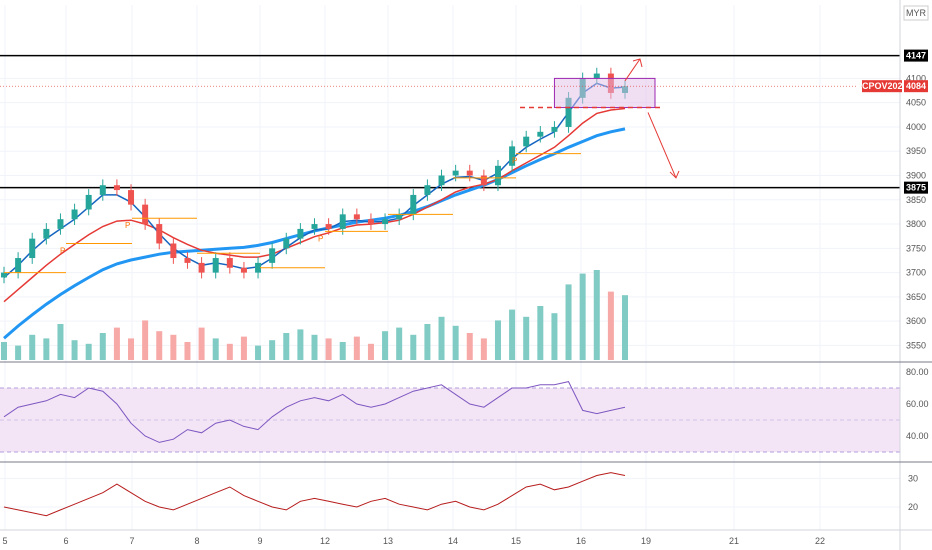 The width and height of the screenshot is (932, 550). What do you see at coordinates (314, 315) in the screenshot?
I see `volume-bars` at bounding box center [314, 315].